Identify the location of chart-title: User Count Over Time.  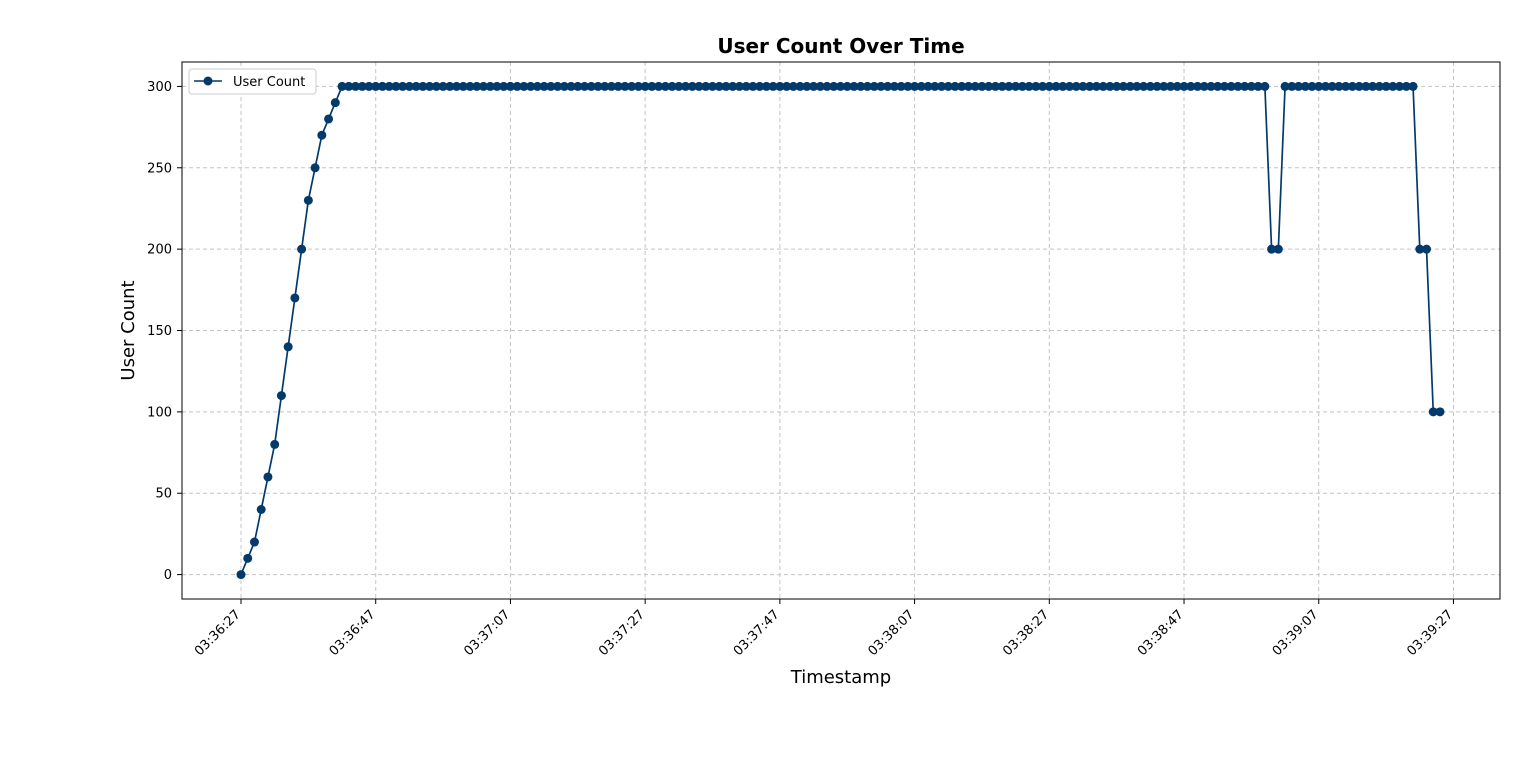
(840, 46).